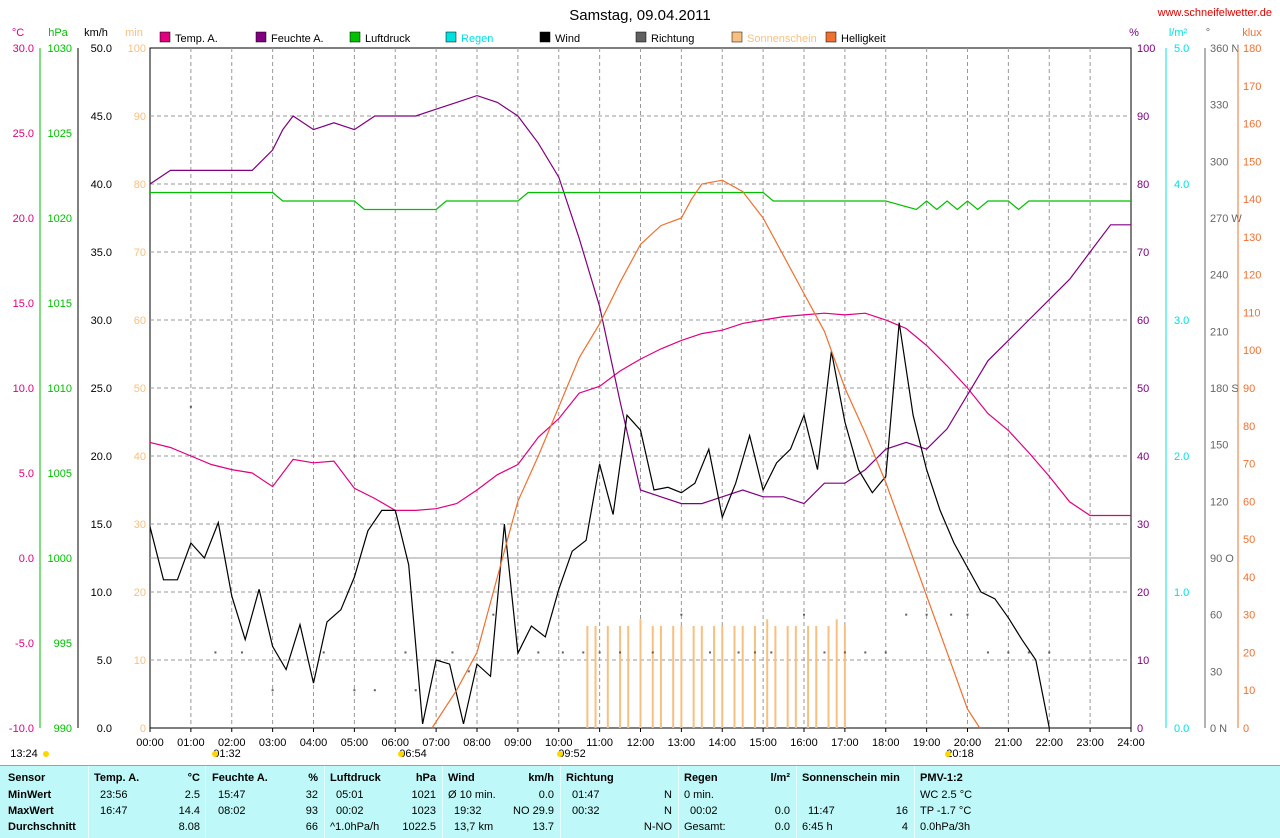 The image size is (1280, 838). What do you see at coordinates (24, 754) in the screenshot?
I see `sun-event-label: 13:24` at bounding box center [24, 754].